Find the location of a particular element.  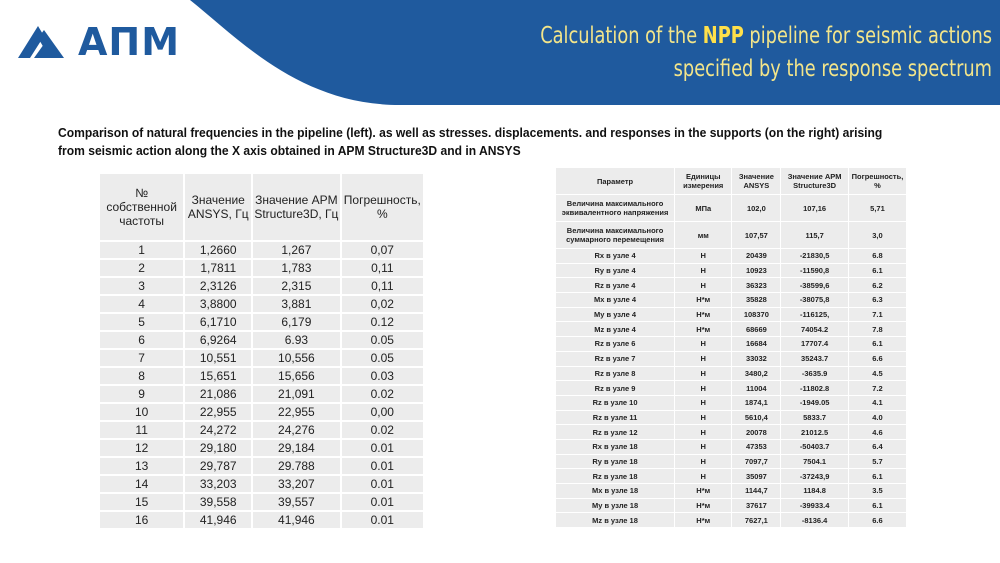

table-row: Rz в узле 7 Н 33032 35243.7 6.6 is located at coordinates (731, 358).